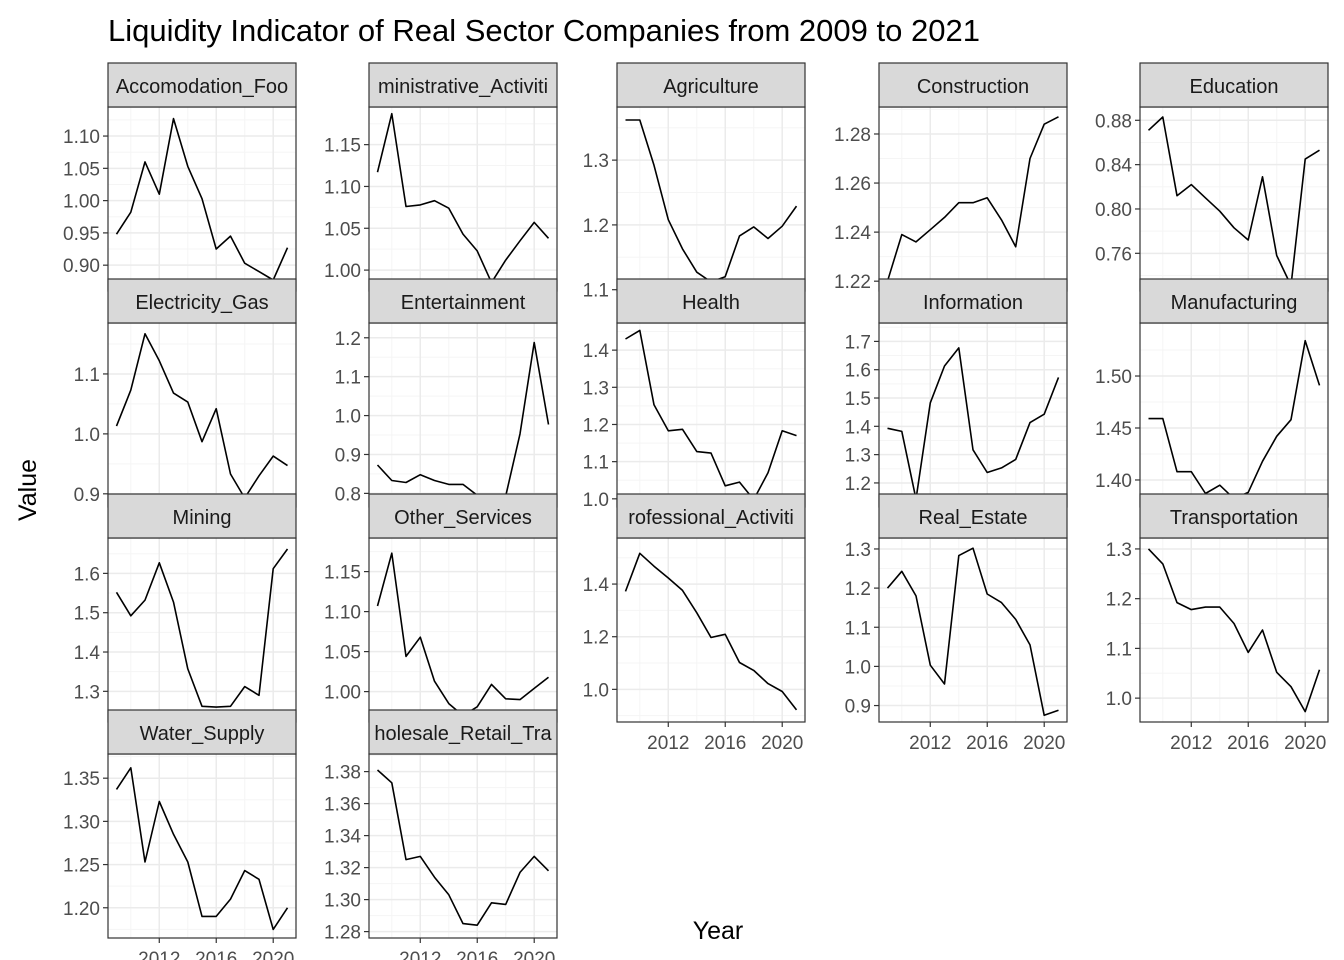  I want to click on panel-transportation: Transportation 1.0 1.1 1.2 1.3 2012 2016 2020, so click(1217, 623).